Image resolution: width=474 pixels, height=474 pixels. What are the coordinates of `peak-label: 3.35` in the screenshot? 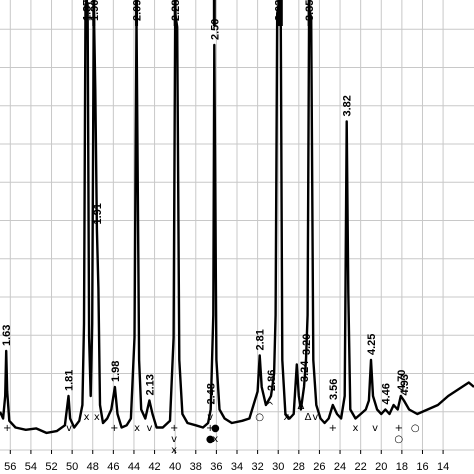 It's located at (310, 10).